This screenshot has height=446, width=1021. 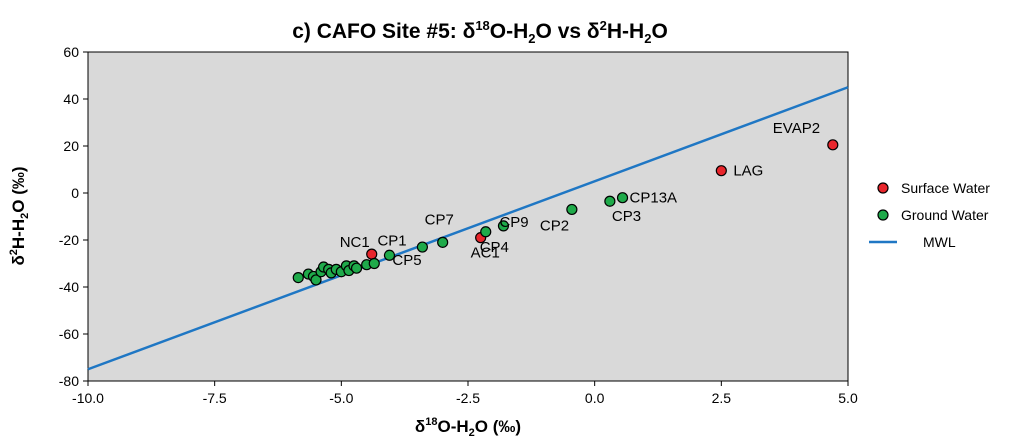 What do you see at coordinates (215, 398) in the screenshot?
I see `x-tick-label: -7.5` at bounding box center [215, 398].